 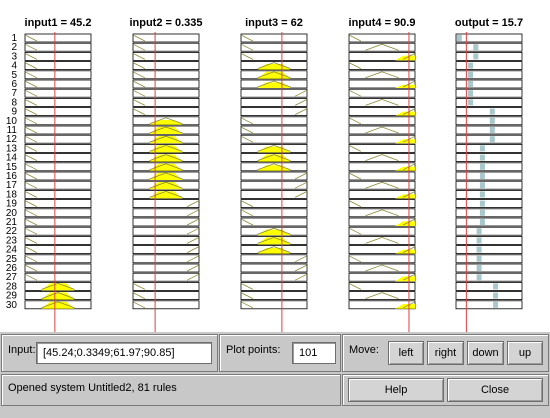 What do you see at coordinates (14, 47) in the screenshot?
I see `rule-label-2: 2` at bounding box center [14, 47].